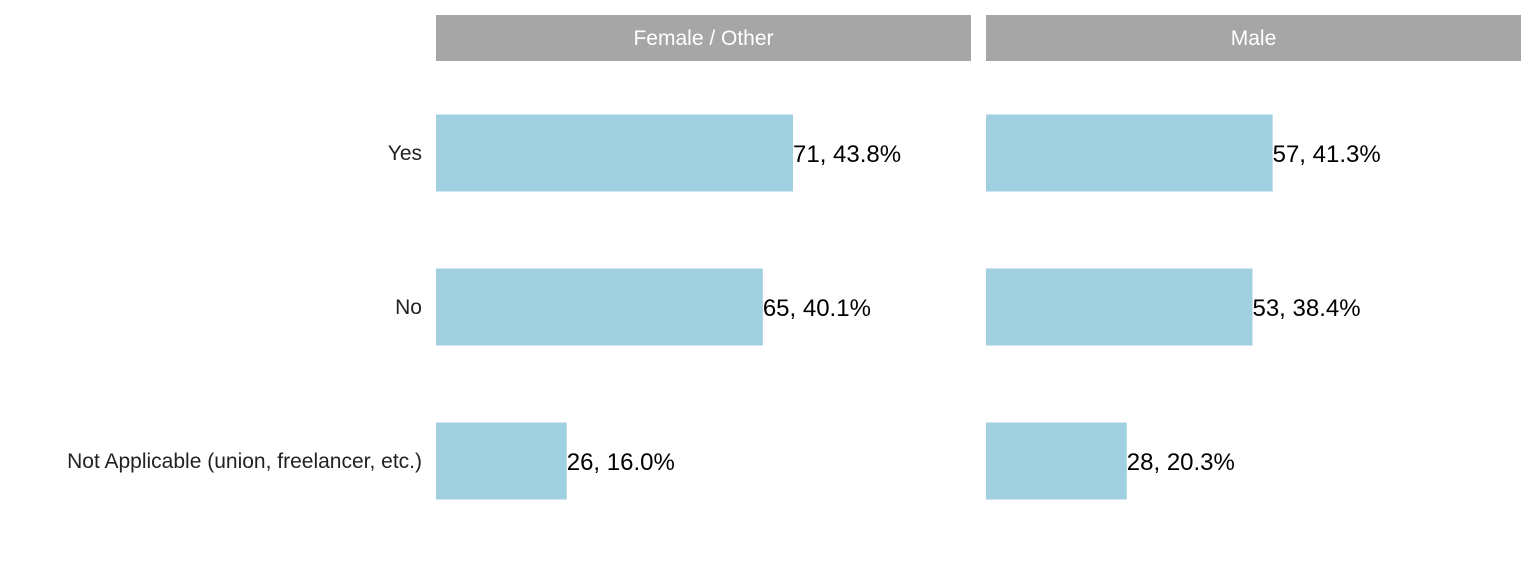  I want to click on facet-strip-label: Female / Other, so click(703, 38).